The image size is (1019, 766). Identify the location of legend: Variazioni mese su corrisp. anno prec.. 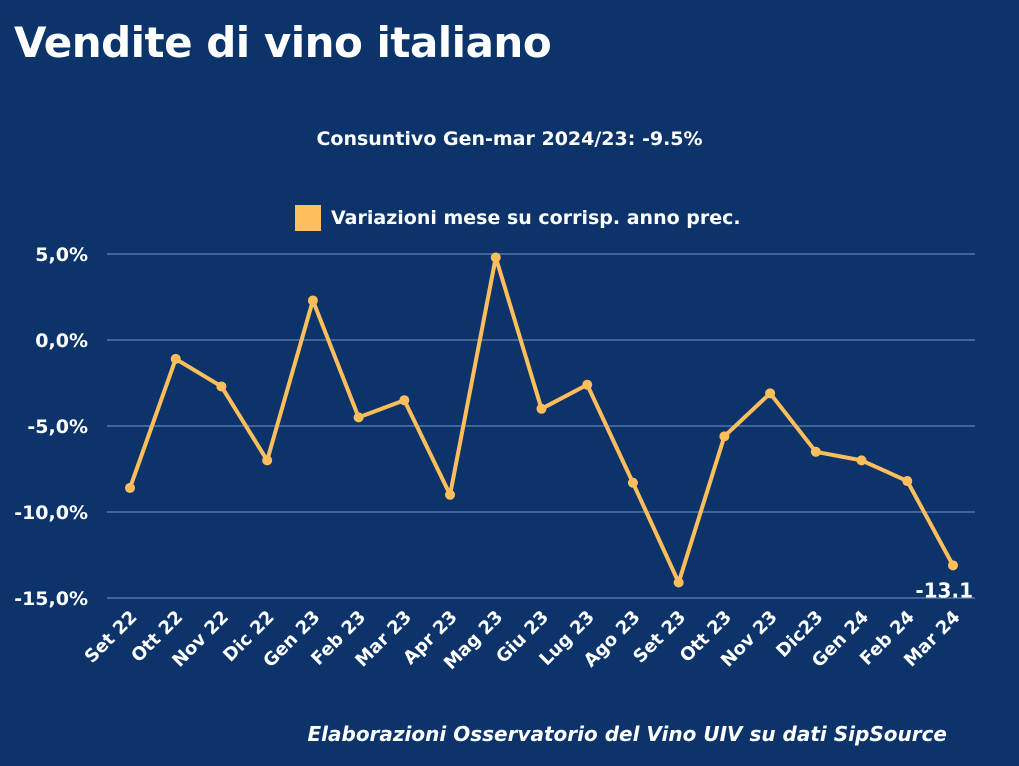
(518, 218).